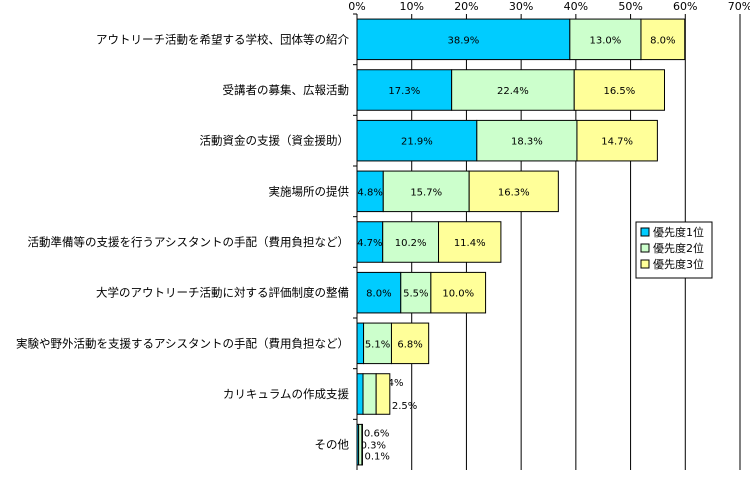  What do you see at coordinates (275, 141) in the screenshot?
I see `category-label: 活動資金の支援（資金援助）` at bounding box center [275, 141].